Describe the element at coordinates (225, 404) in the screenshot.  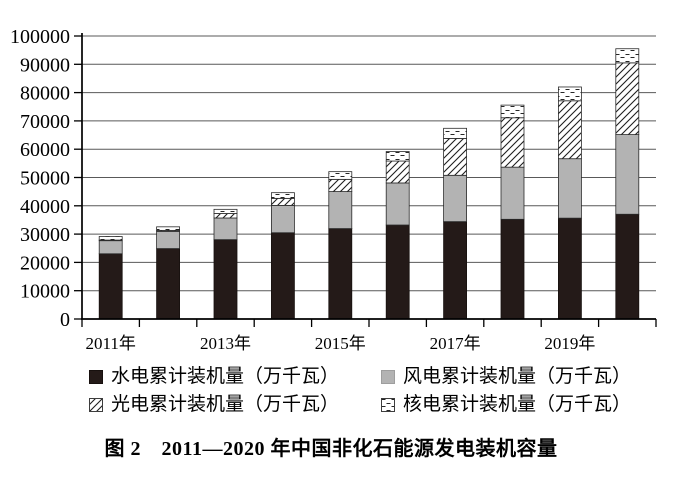
I see `legend-label-solar: 光电累计装机量（万千瓦）` at that location.